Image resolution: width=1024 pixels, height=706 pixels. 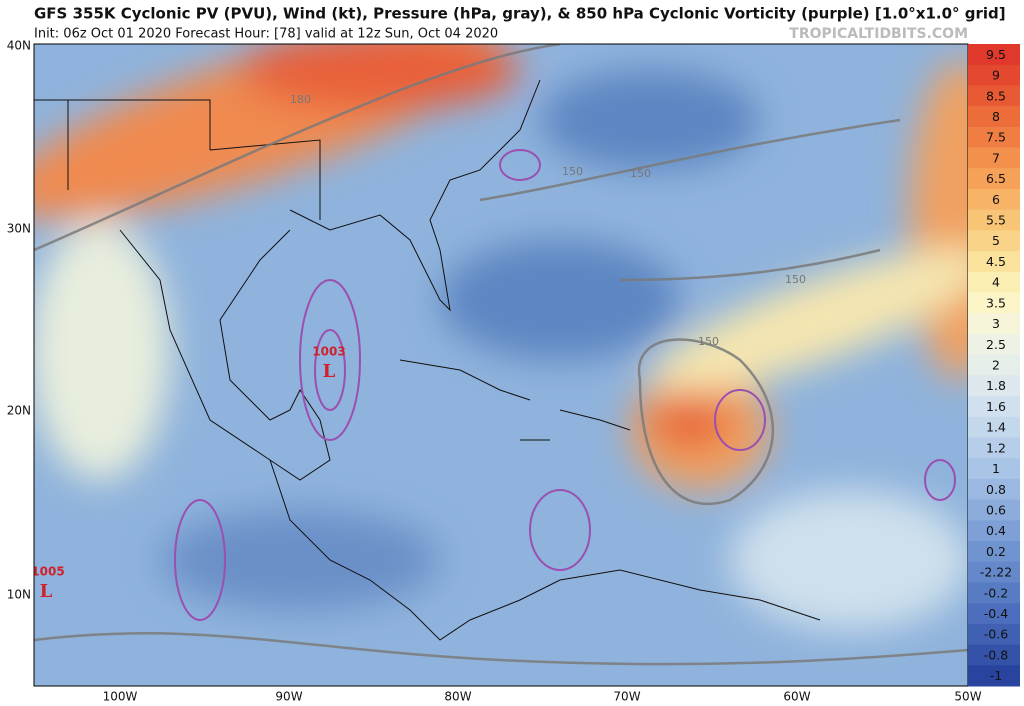 I want to click on colorbar-label: 3, so click(x=996, y=323).